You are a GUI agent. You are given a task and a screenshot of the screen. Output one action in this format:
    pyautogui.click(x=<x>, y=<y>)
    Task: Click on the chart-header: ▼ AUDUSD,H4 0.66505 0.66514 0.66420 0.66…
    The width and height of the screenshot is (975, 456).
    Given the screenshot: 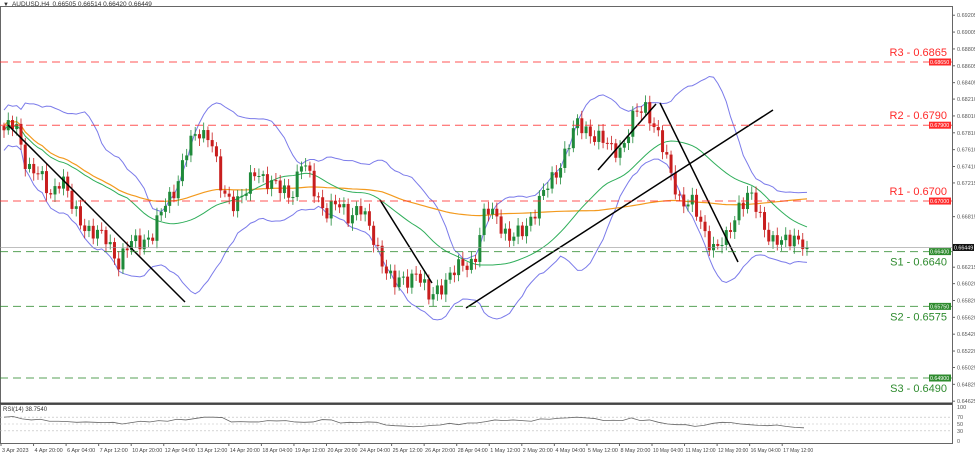 What is the action you would take?
    pyautogui.click(x=77, y=4)
    